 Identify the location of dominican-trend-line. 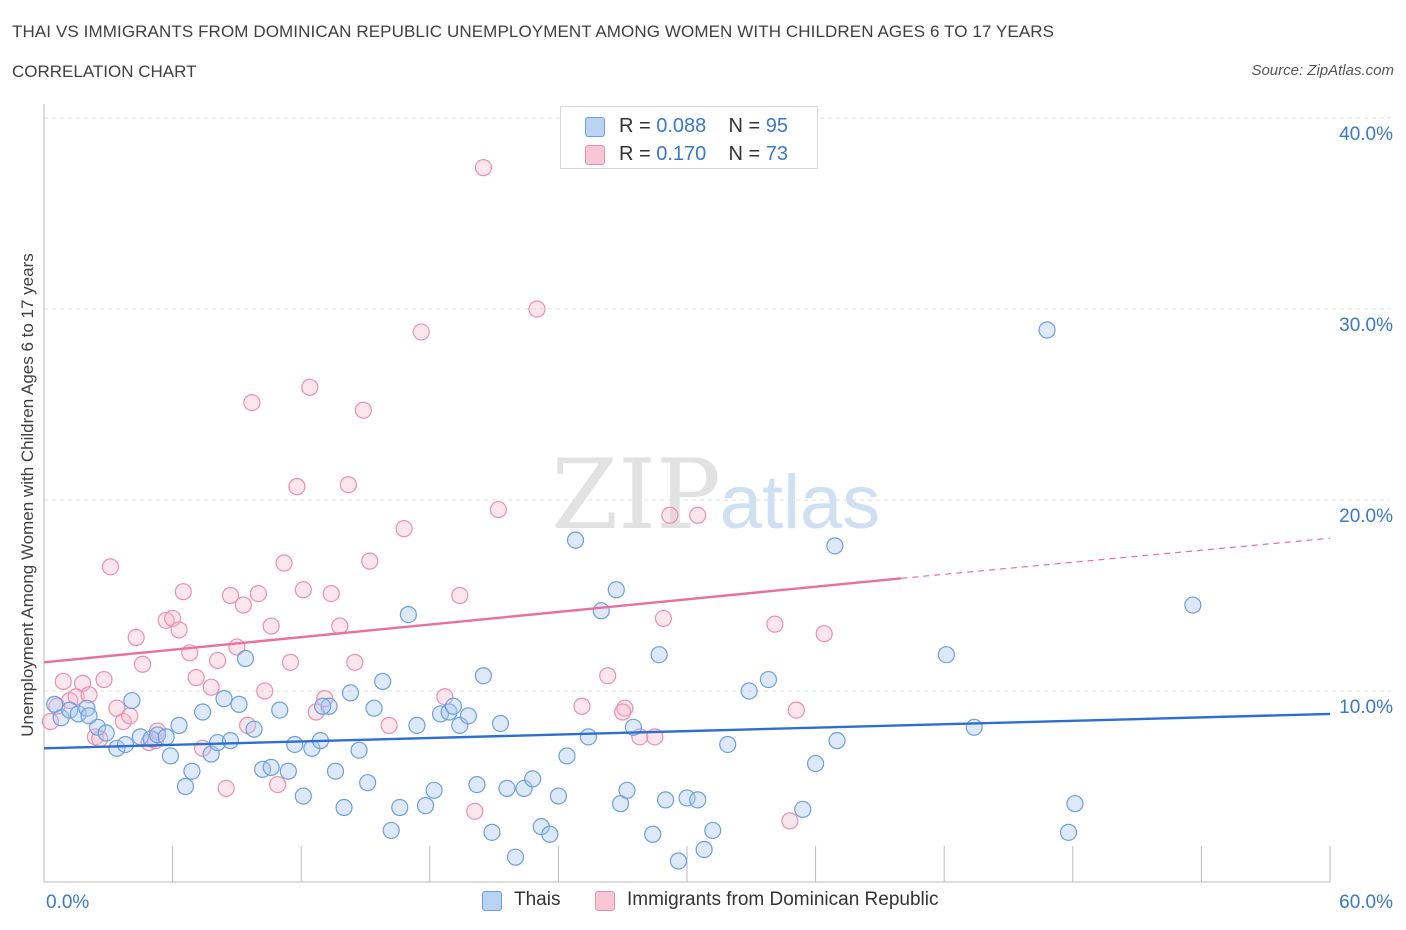
(472, 620).